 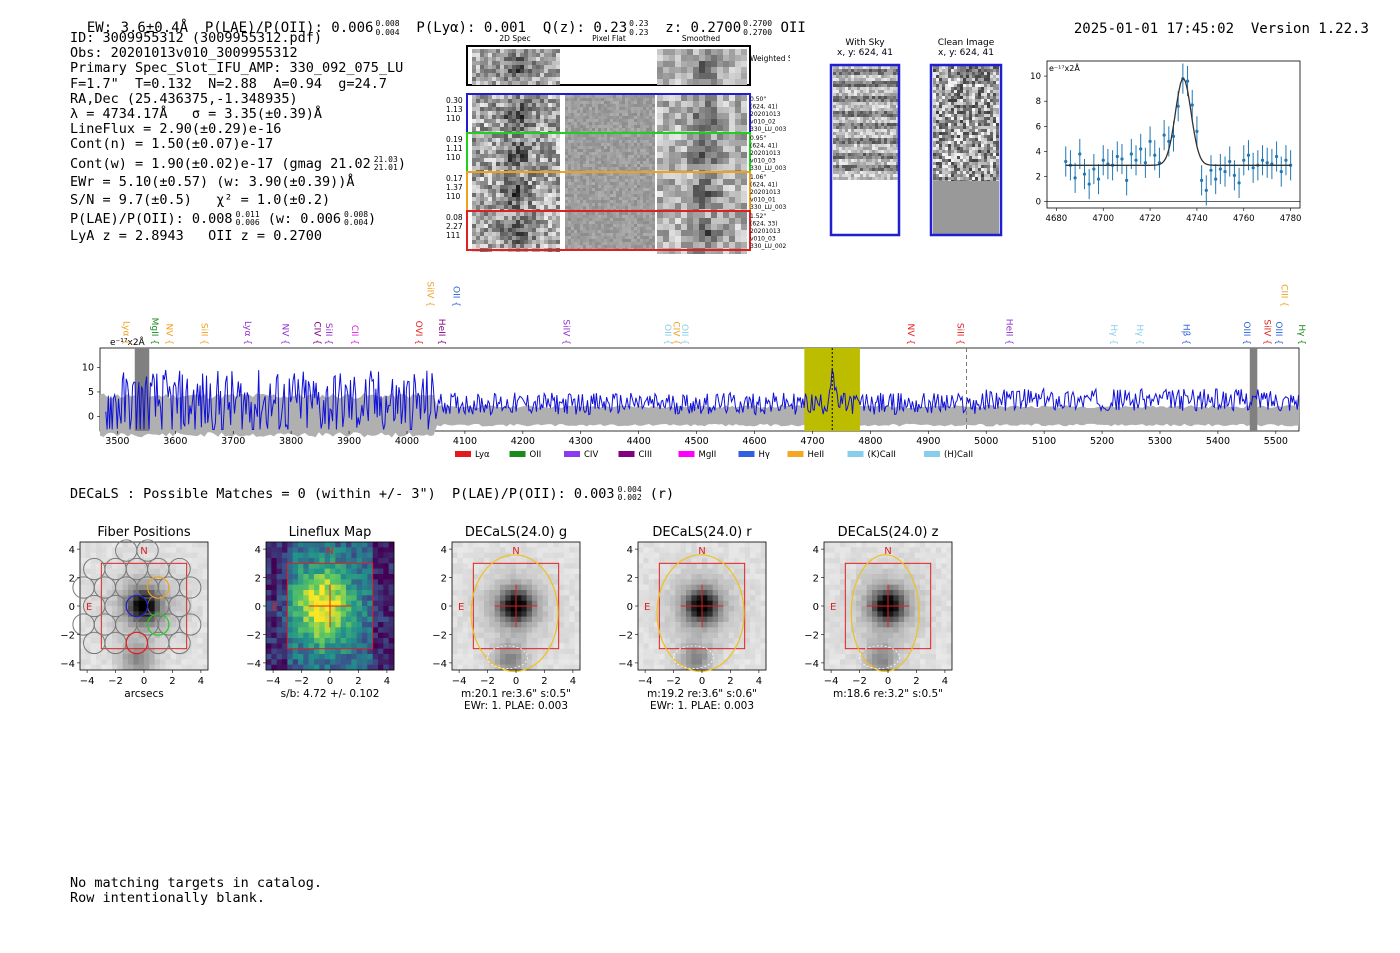 I want to click on spectrum-xtick-label: 4400, so click(x=639, y=441).